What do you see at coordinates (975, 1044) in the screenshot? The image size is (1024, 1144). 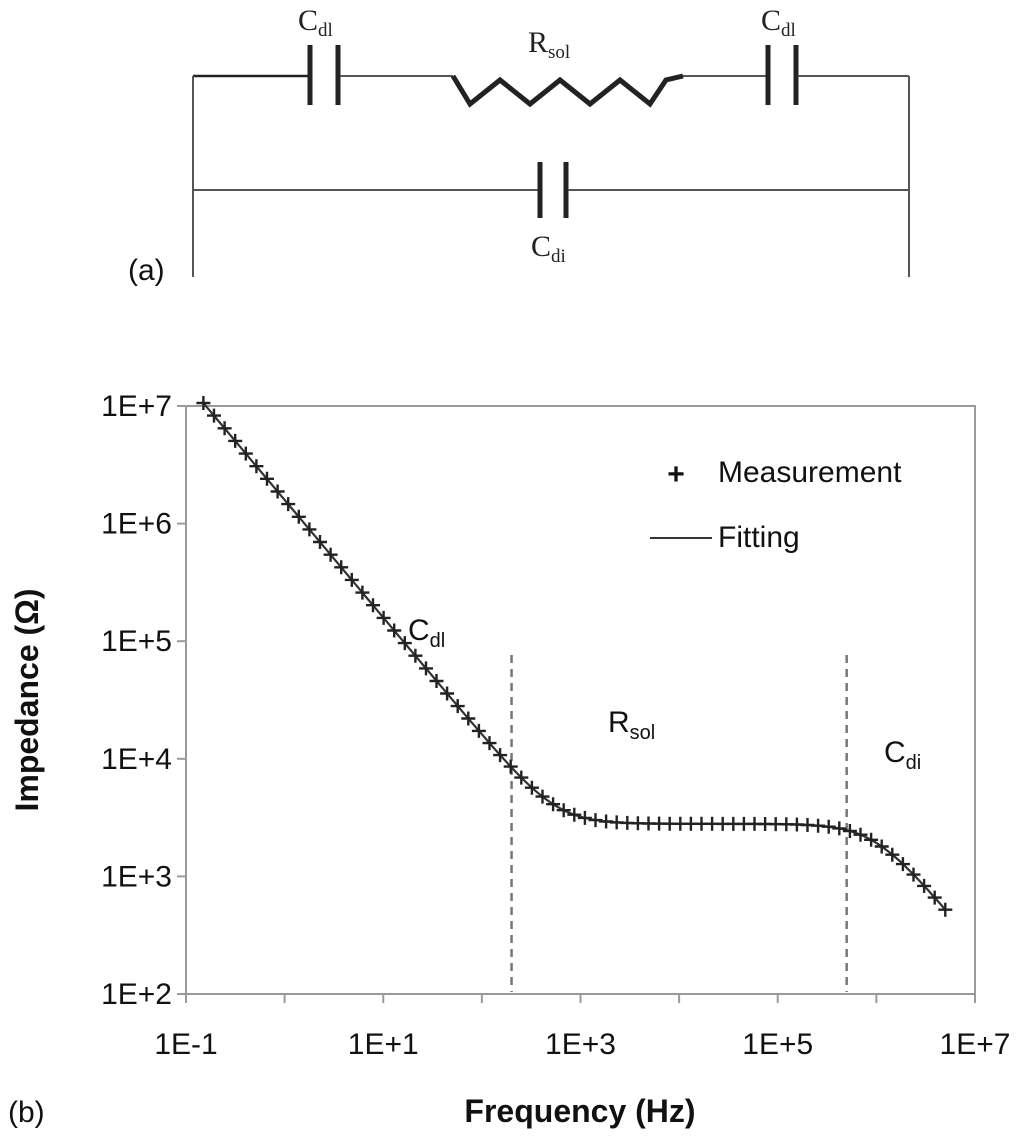 I see `x-tick-label: 1E+7` at bounding box center [975, 1044].